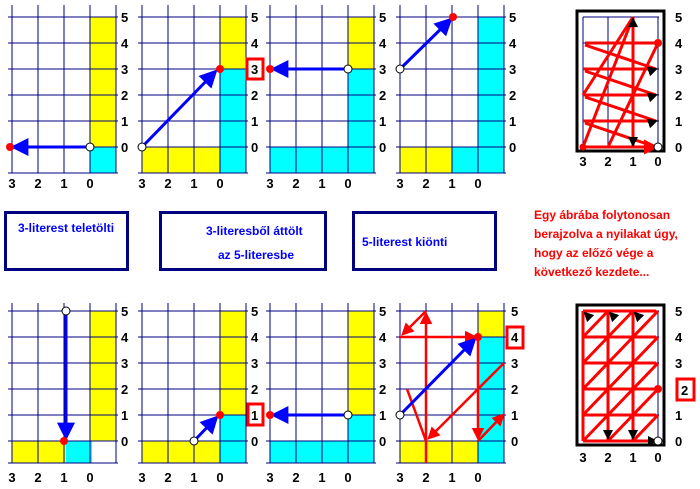 The image size is (700, 489). What do you see at coordinates (405, 242) in the screenshot?
I see `legend-empty-label: 5-literest kiönti` at bounding box center [405, 242].